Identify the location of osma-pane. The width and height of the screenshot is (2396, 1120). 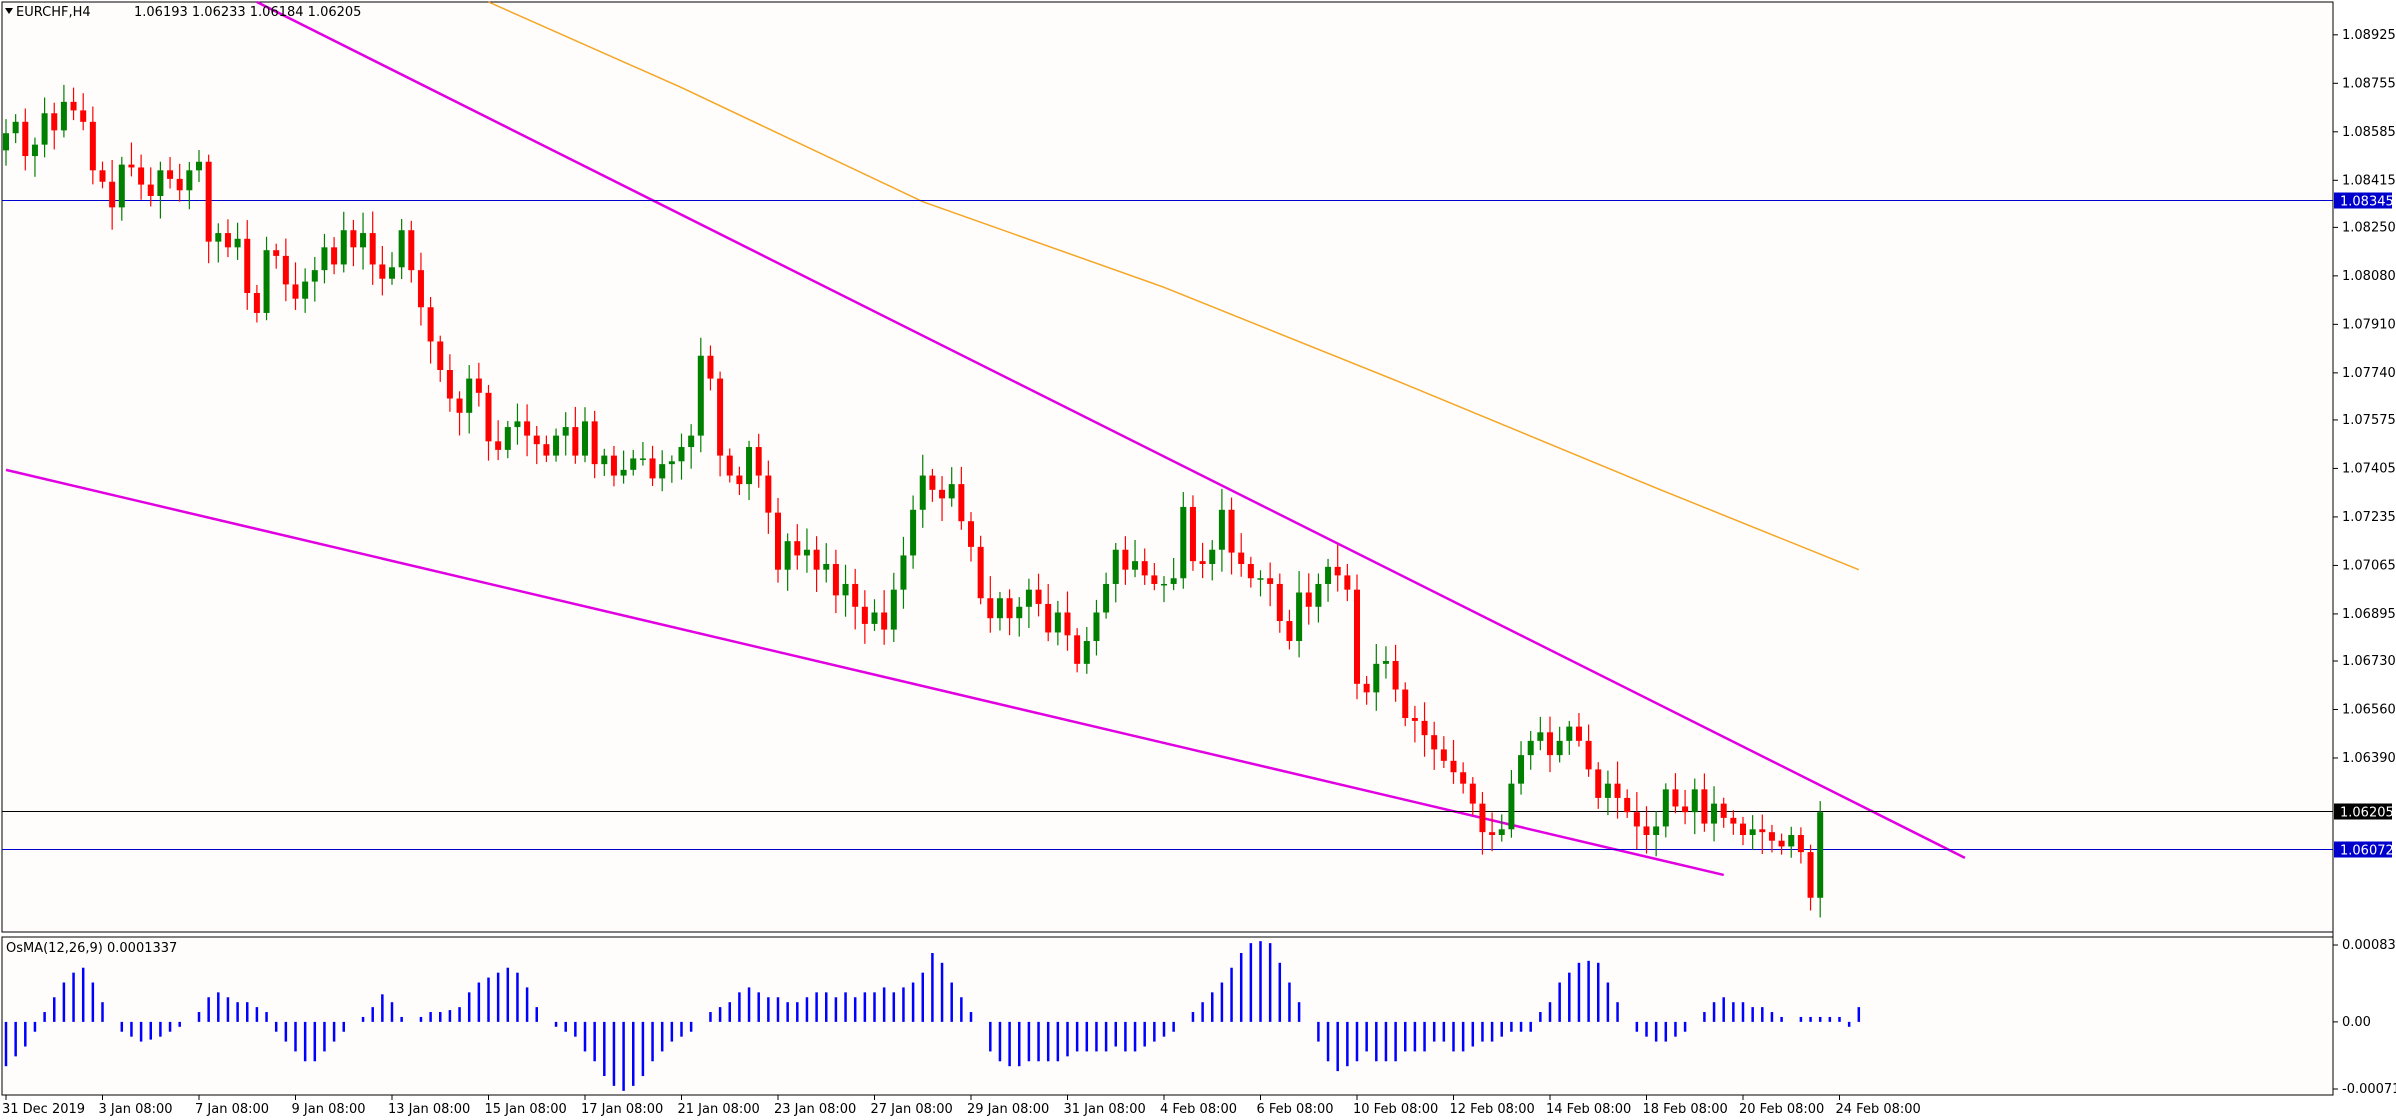
(1167, 1016).